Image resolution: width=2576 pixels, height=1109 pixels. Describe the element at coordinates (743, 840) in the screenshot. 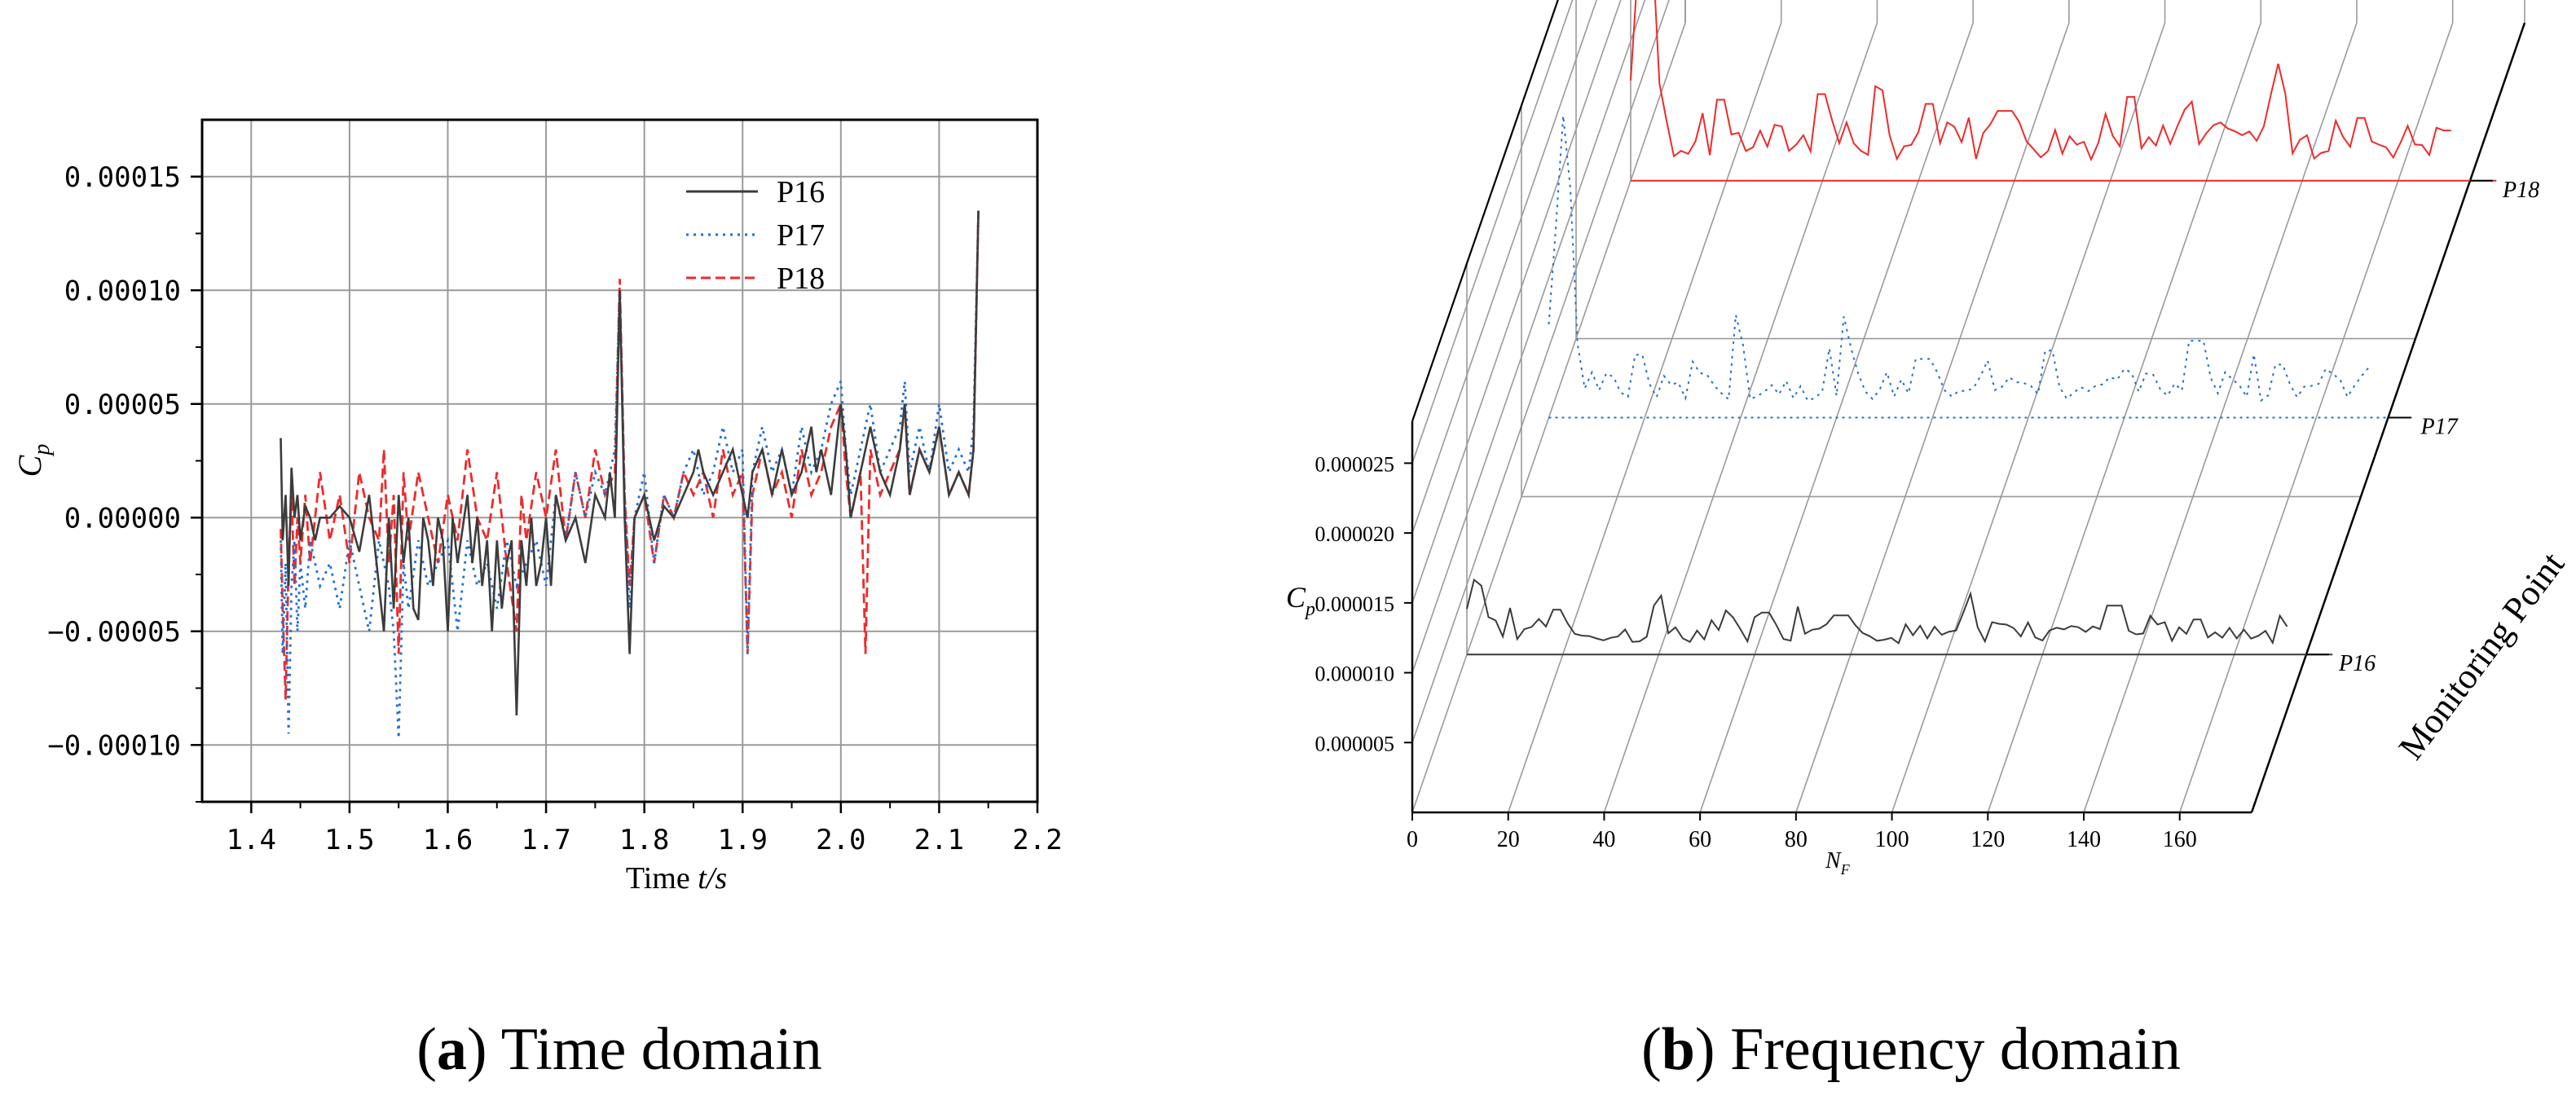

I see `x-tick-label: 1.9` at that location.